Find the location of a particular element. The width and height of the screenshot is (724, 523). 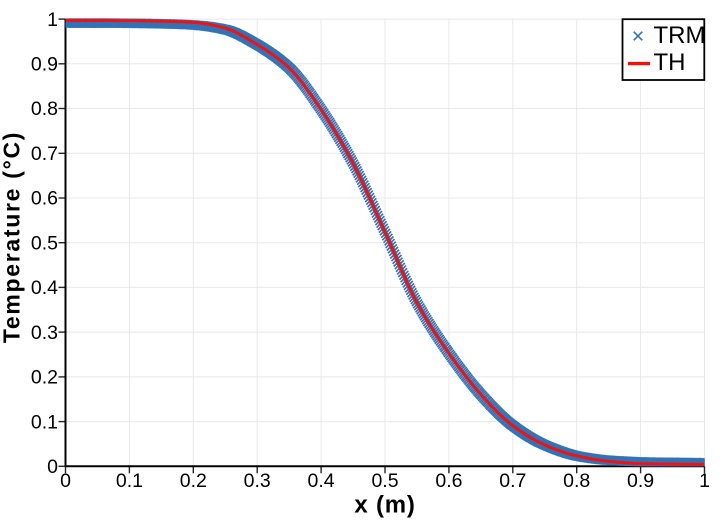

svg-text: Temperature (°C) is located at coordinates (12, 237).